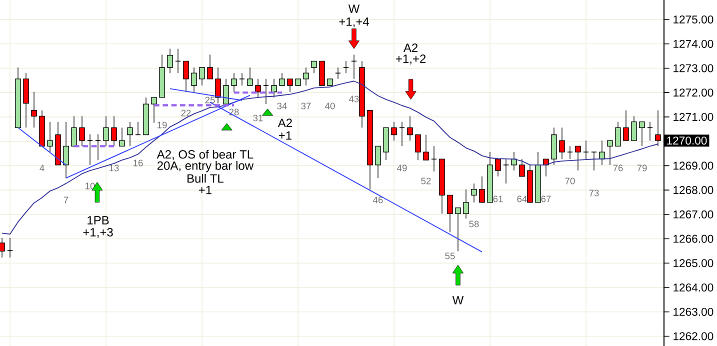  What do you see at coordinates (694, 288) in the screenshot?
I see `y-tick-label: 1264.00` at bounding box center [694, 288].